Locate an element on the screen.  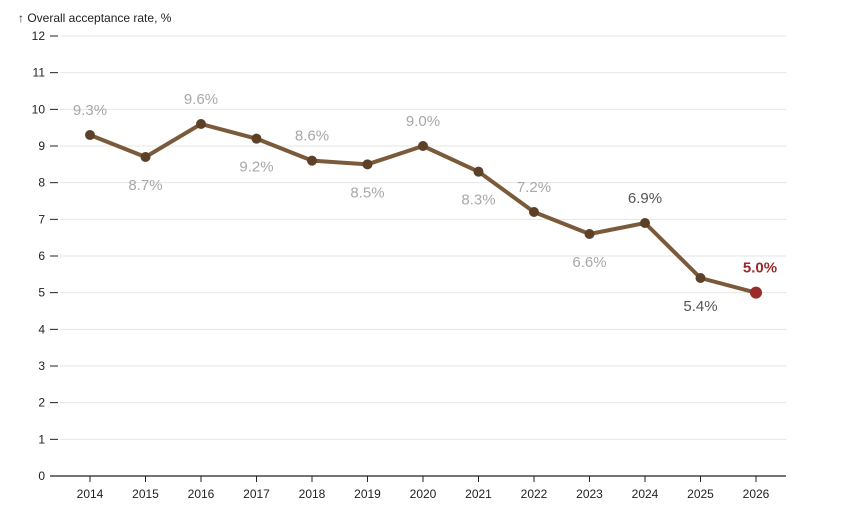
data-label: 6.9% is located at coordinates (645, 198).